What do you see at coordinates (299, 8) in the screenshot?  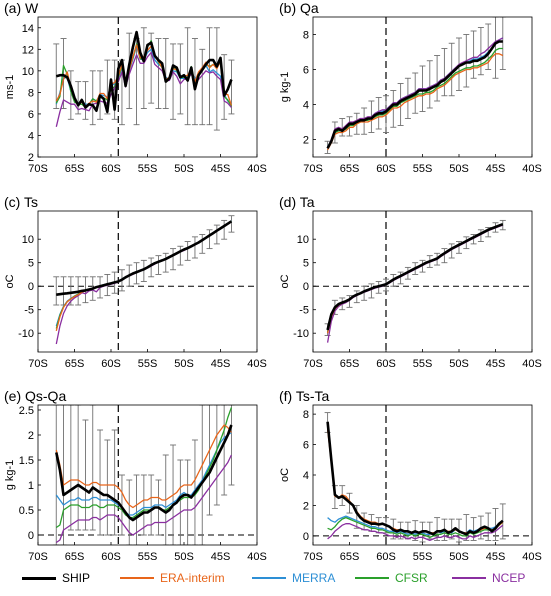 I see `panel-title: (b) Qa` at bounding box center [299, 8].